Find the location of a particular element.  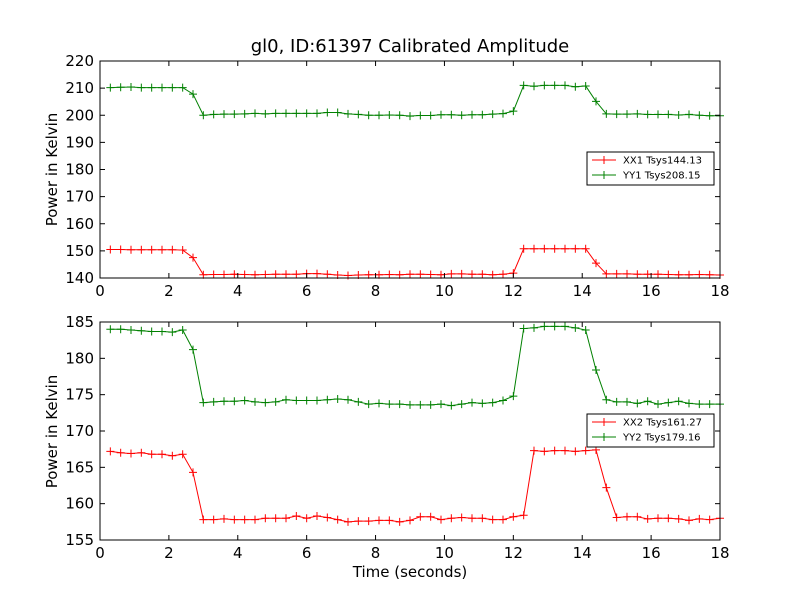

bottom-chart-xtick-label: 14 is located at coordinates (582, 553).